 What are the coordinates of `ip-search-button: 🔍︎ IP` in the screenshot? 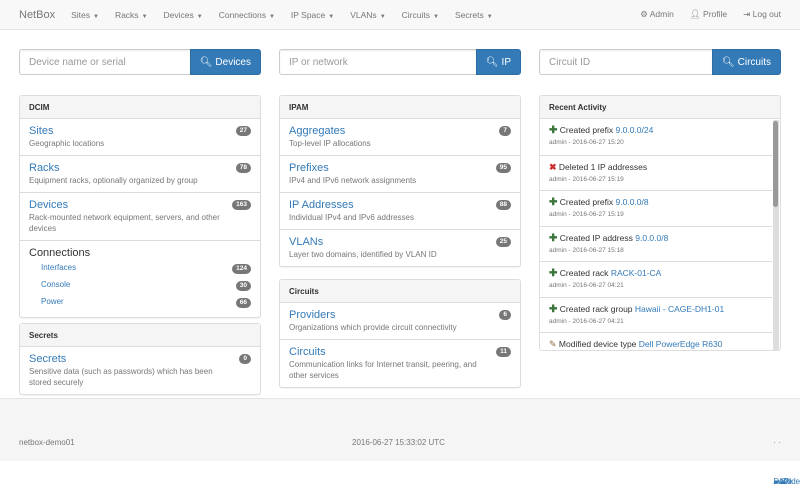 It's located at (498, 62).